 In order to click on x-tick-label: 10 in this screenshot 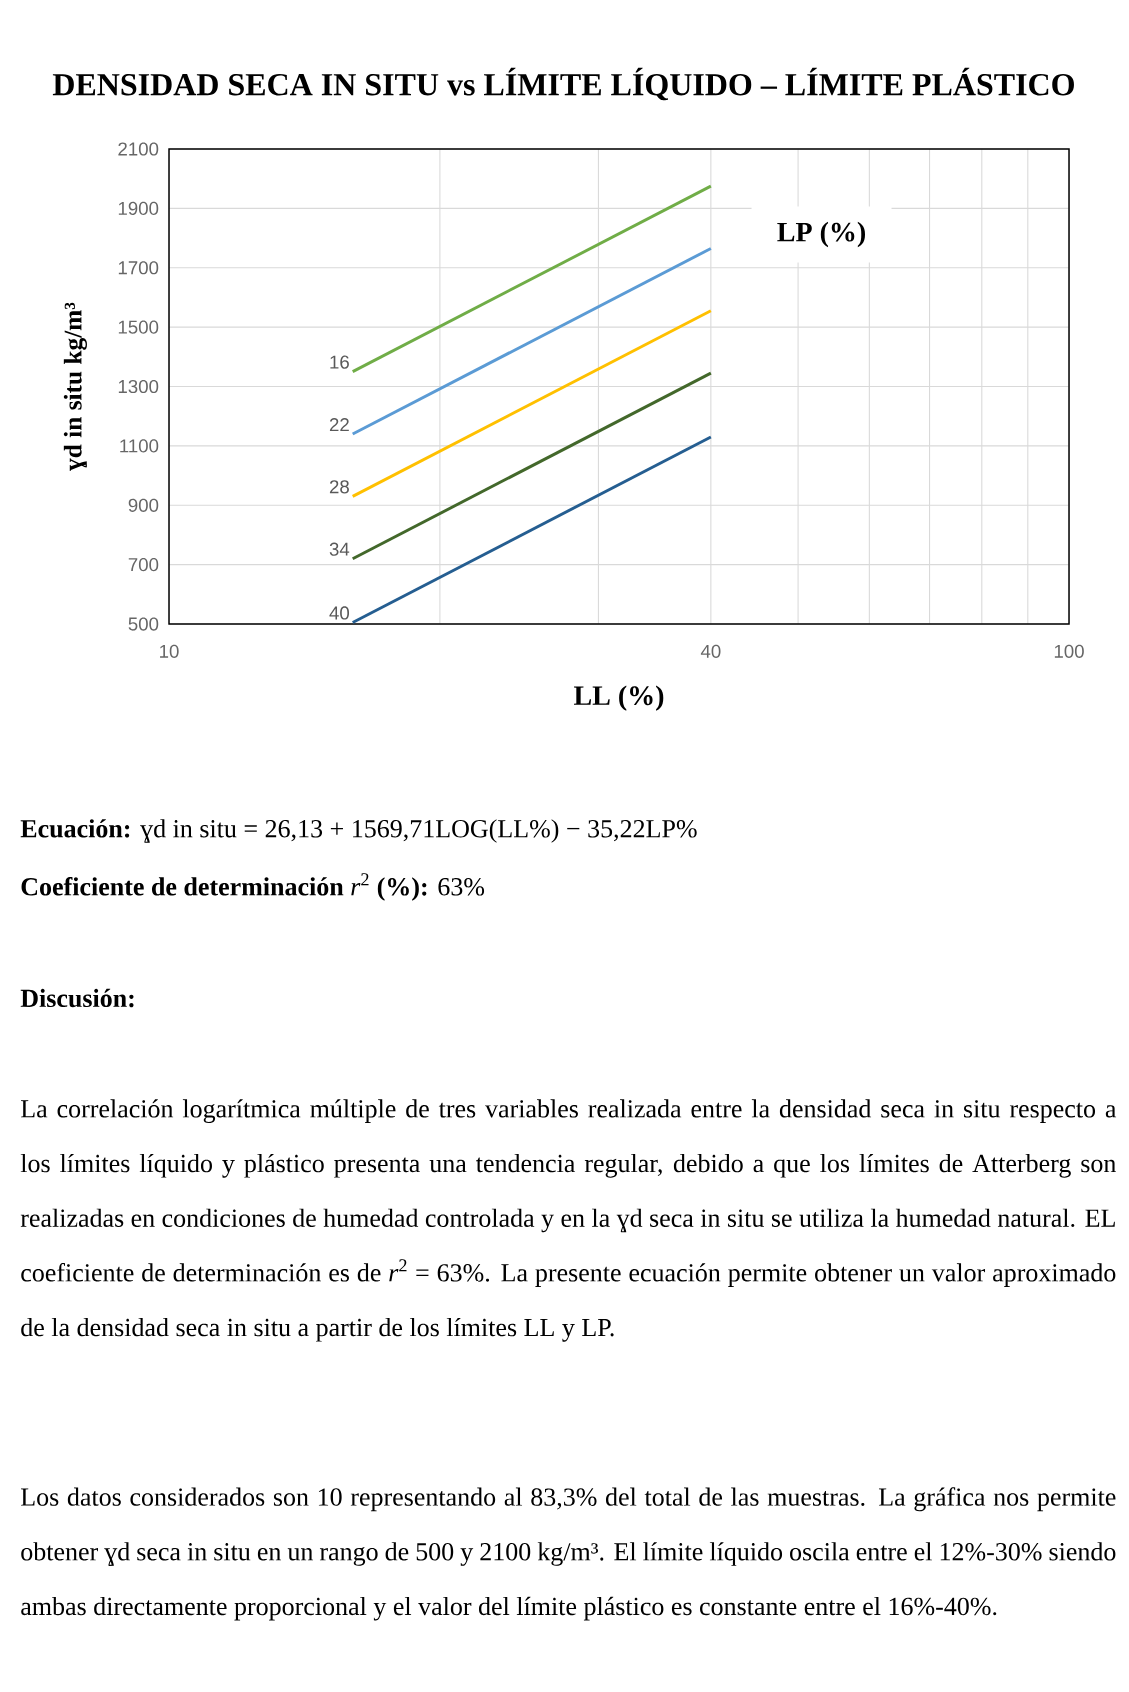, I will do `click(169, 651)`.